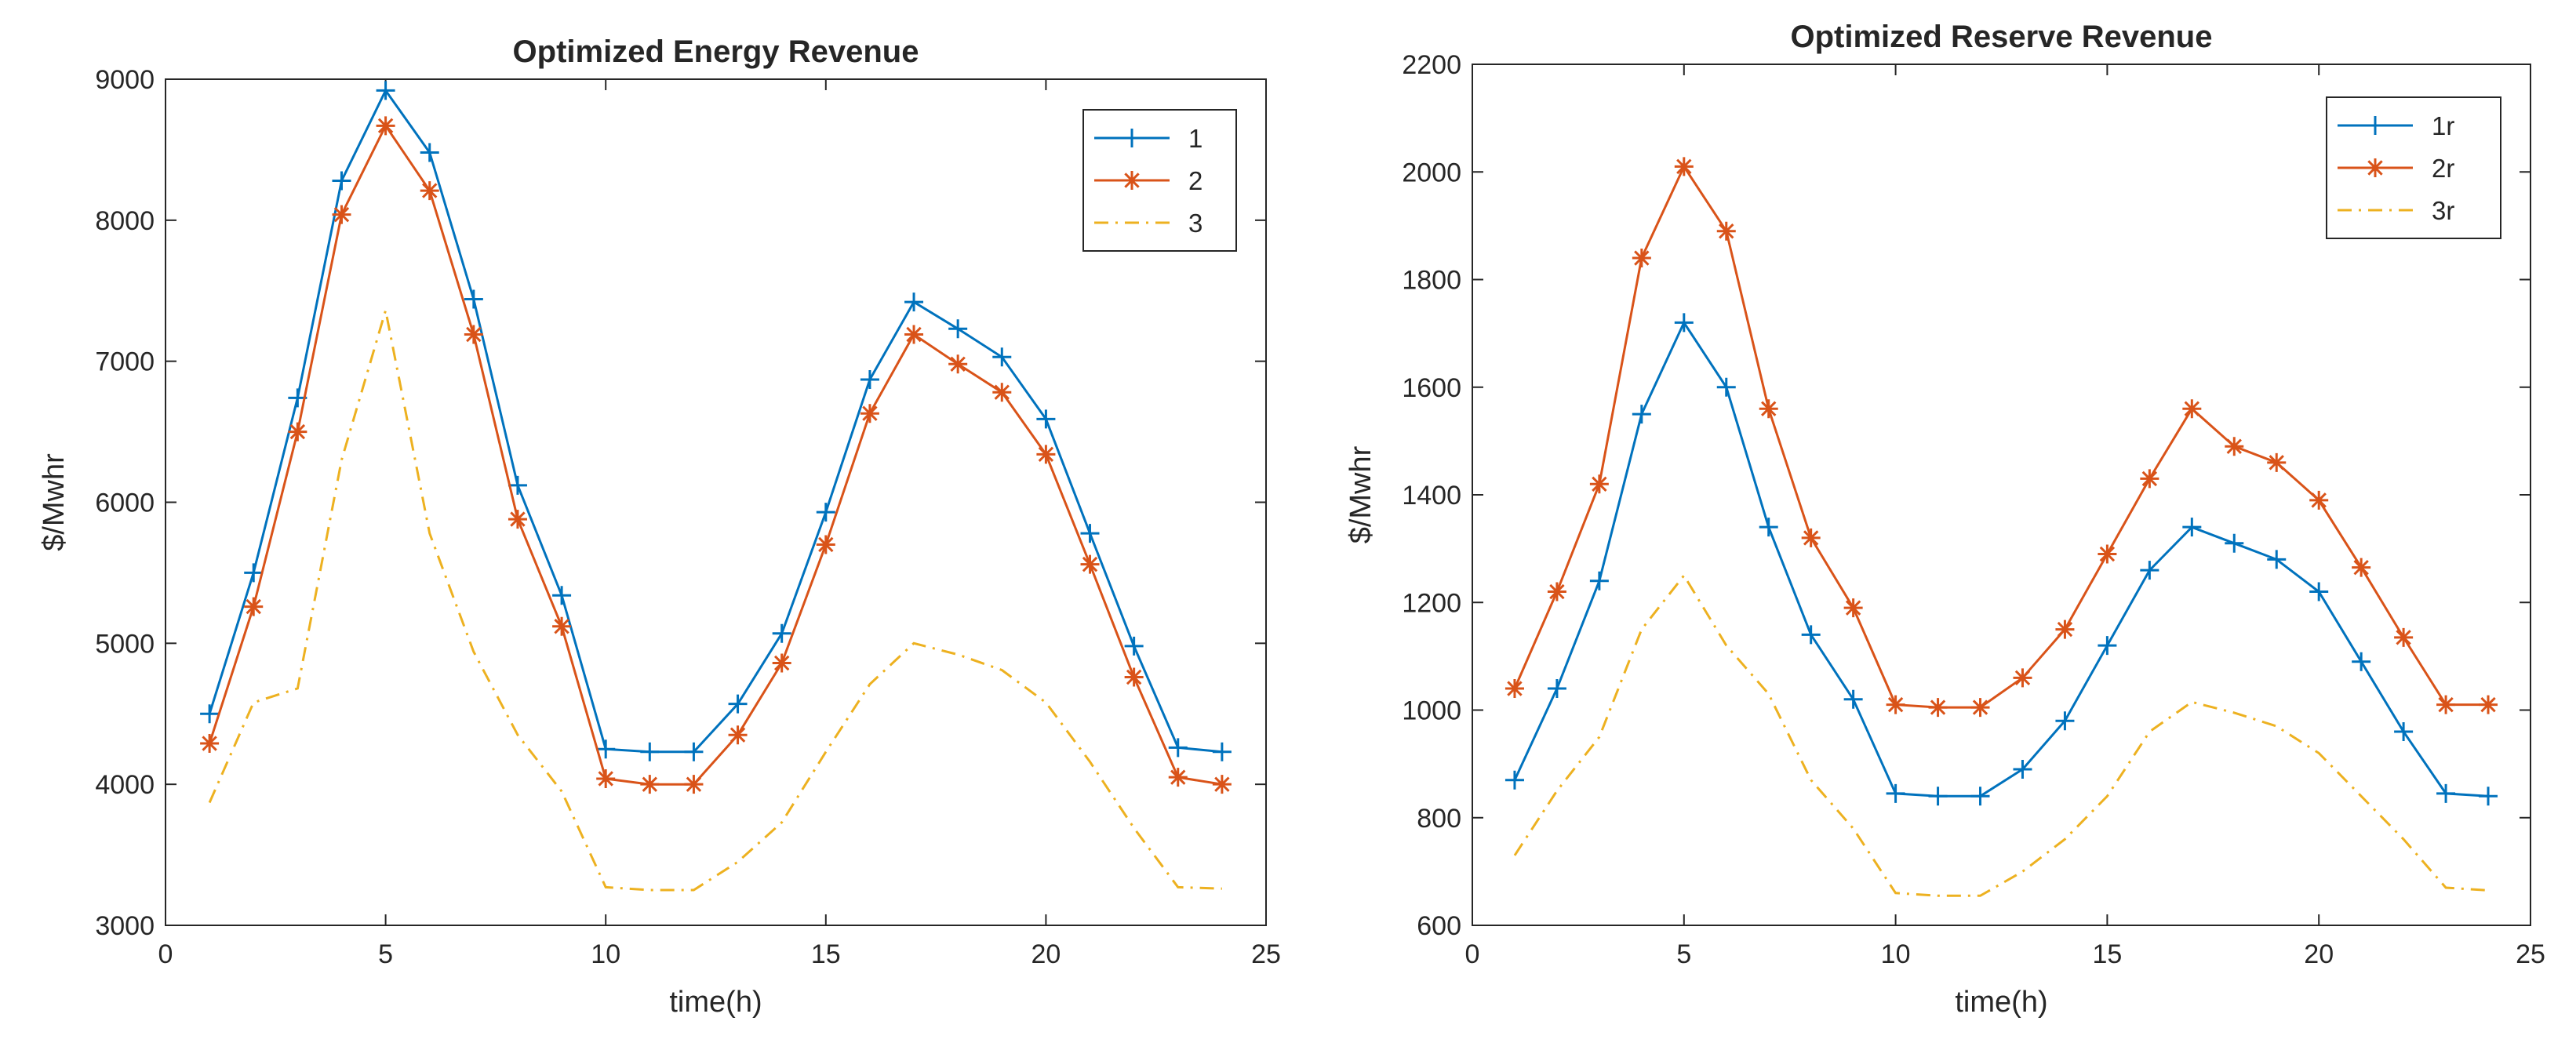  Describe the element at coordinates (1431, 172) in the screenshot. I see `y-tick-label: 2000` at that location.